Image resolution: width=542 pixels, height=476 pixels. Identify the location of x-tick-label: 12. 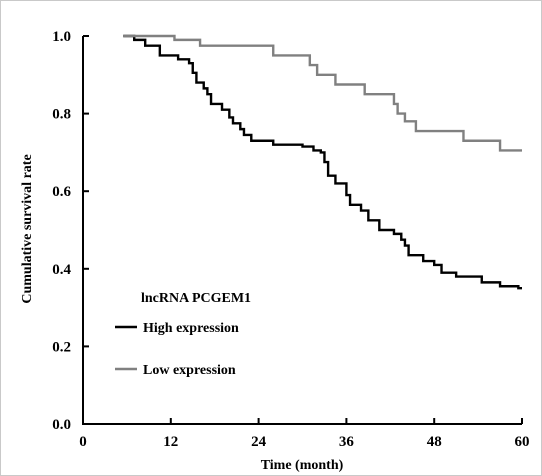
(170, 442).